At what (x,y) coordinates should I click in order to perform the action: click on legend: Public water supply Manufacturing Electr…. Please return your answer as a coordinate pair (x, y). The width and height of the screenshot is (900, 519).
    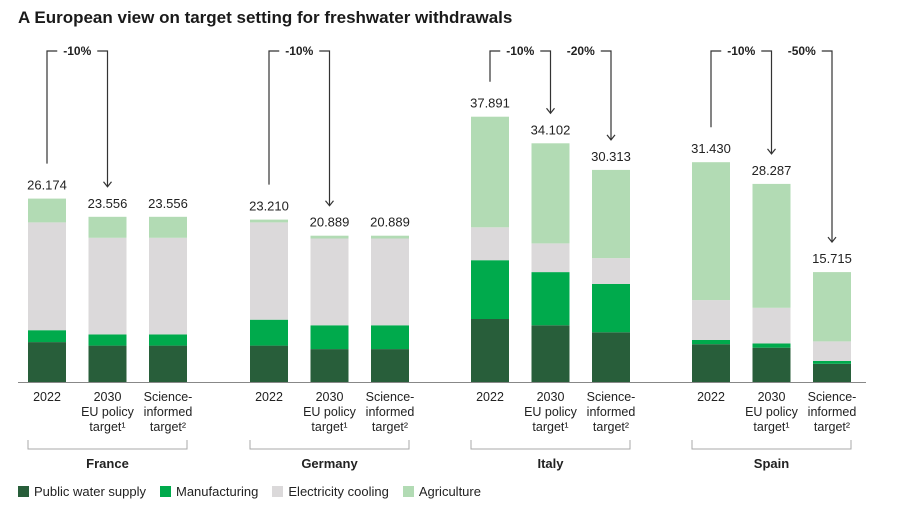
    Looking at the image, I should click on (249, 491).